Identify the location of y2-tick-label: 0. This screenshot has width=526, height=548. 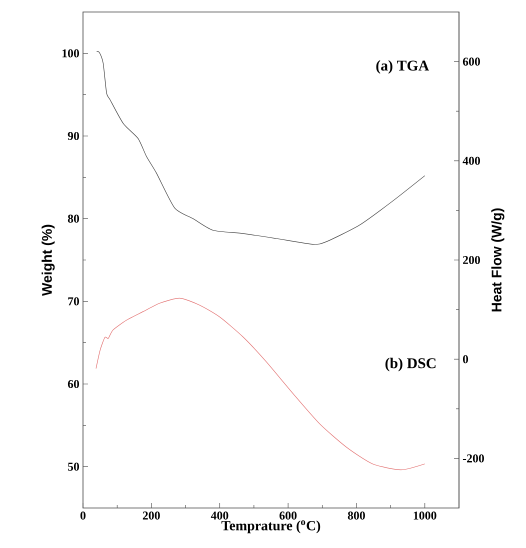
(465, 359).